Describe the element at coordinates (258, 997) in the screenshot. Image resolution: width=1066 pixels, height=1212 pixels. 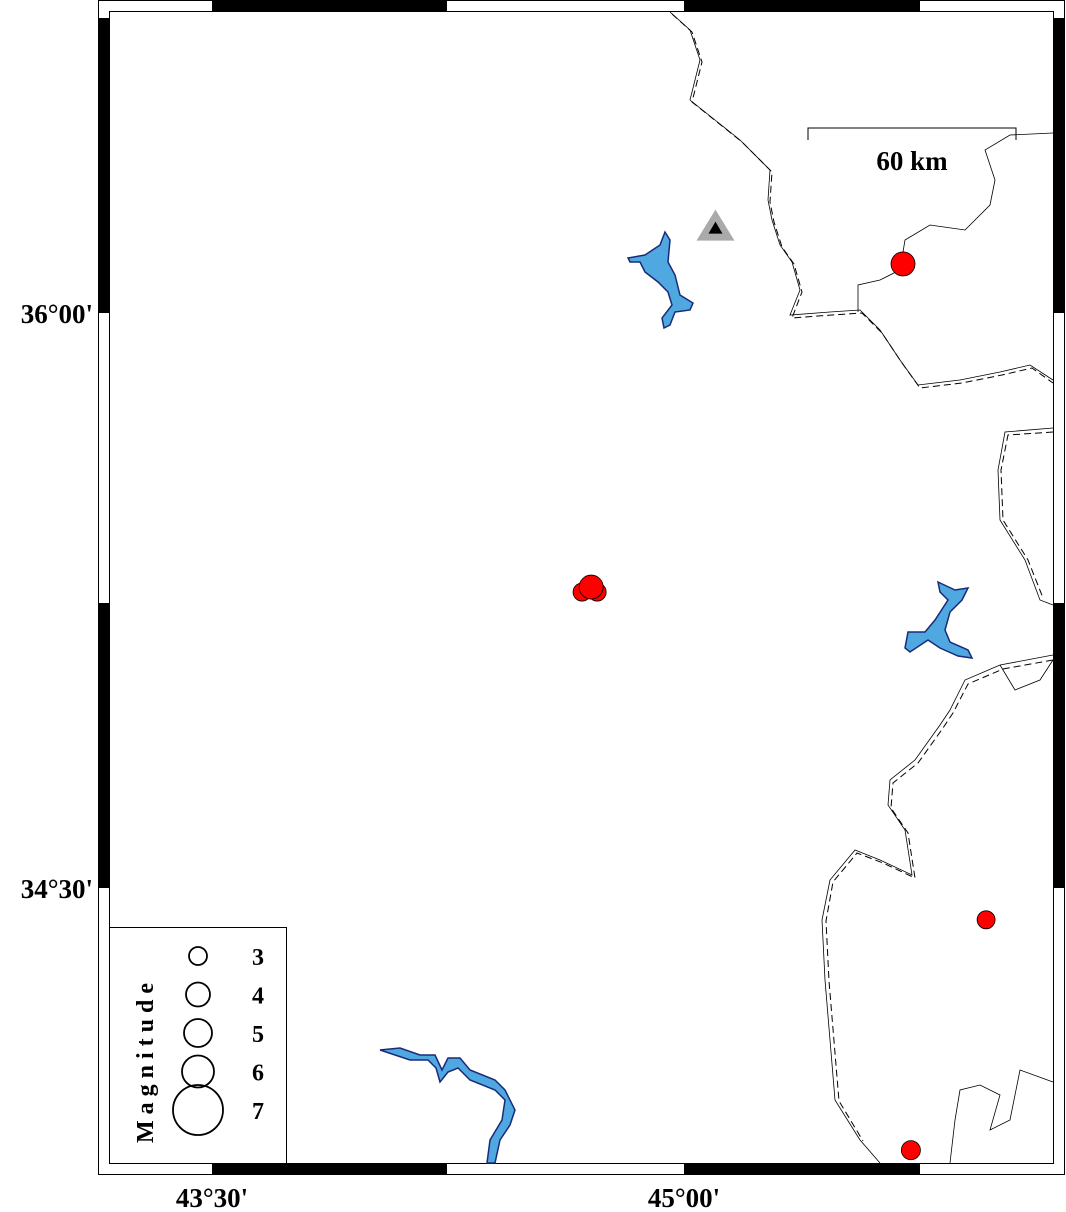
I see `legend-label: 4` at that location.